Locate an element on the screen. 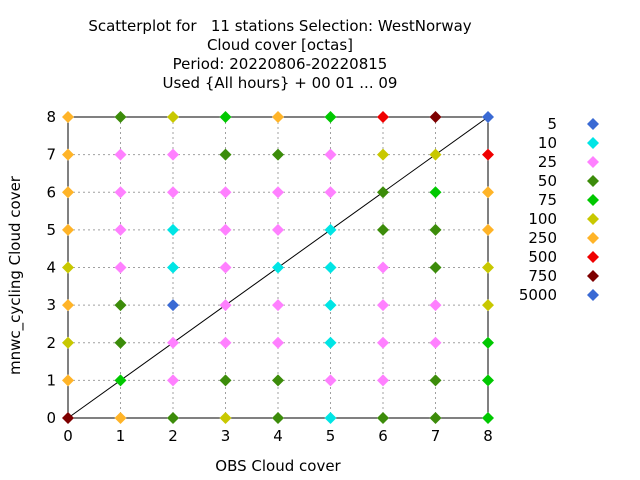 This screenshot has height=480, width=640. y-tick-label: 8 is located at coordinates (51, 117).